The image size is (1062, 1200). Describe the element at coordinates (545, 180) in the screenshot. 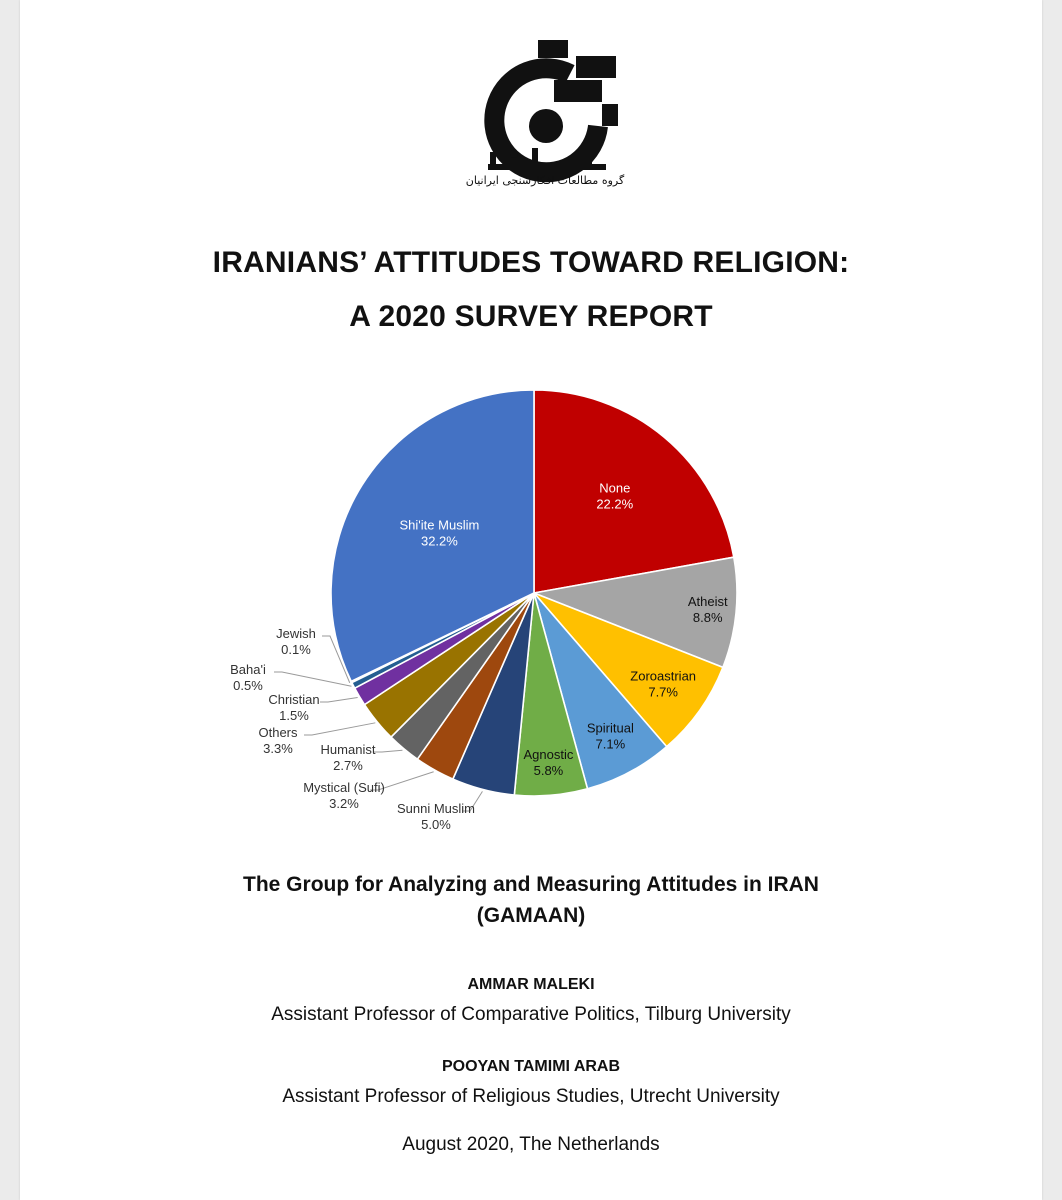

I see `logo-caption: گروه مطالعات افکارسنجی ایرانیان` at that location.